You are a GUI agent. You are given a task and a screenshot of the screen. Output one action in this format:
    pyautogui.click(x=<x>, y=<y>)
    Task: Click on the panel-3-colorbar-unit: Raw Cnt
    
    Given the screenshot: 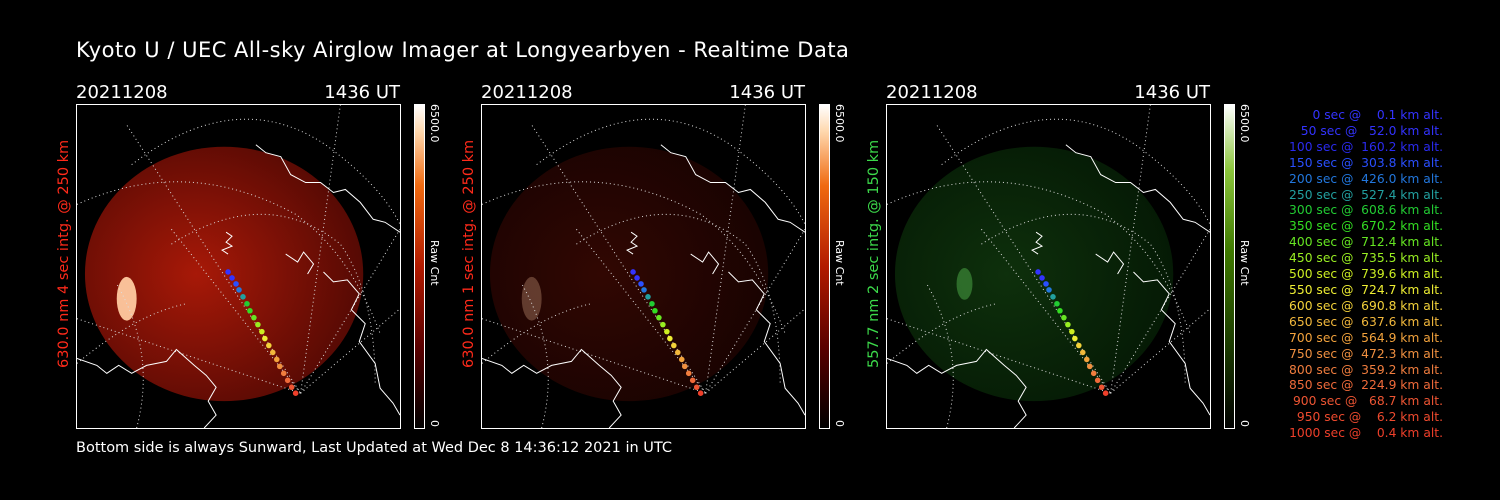 What is the action you would take?
    pyautogui.click(x=1244, y=263)
    